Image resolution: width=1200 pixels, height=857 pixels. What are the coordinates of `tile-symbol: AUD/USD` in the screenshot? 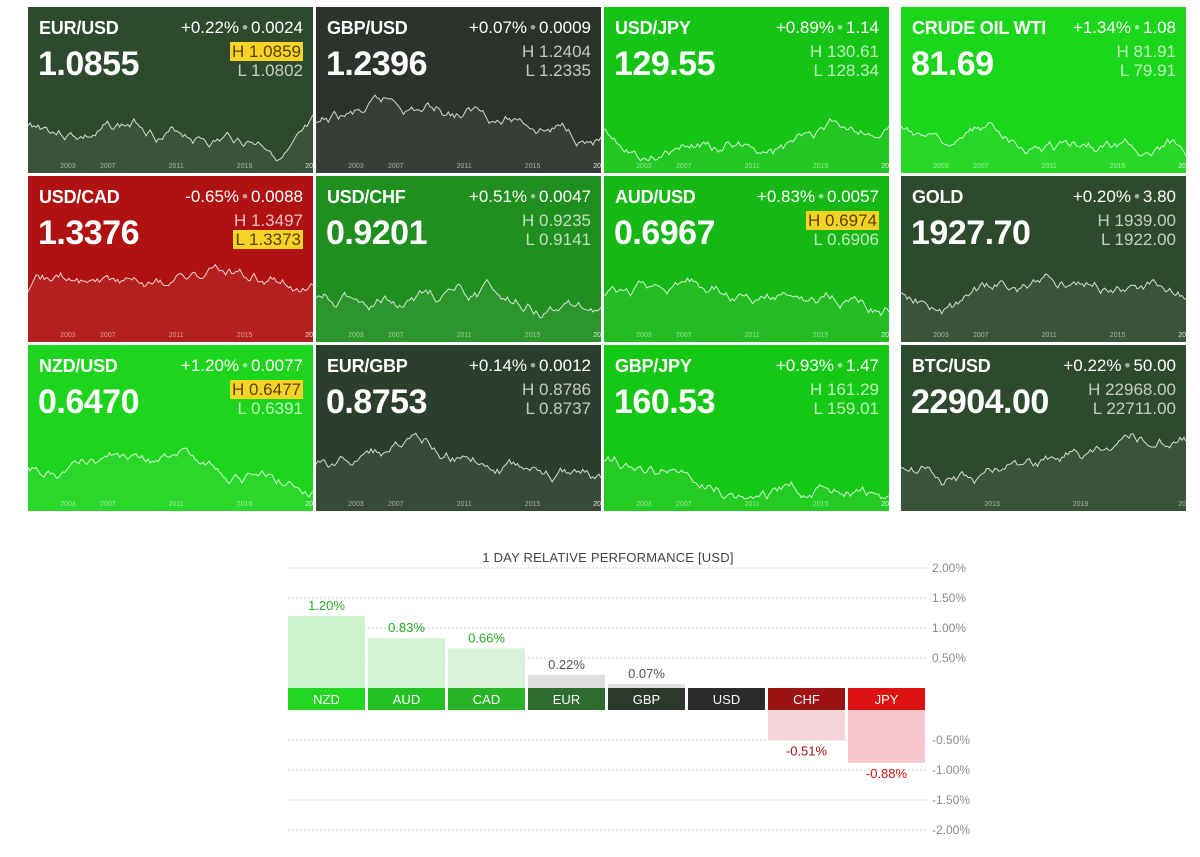 It's located at (655, 197).